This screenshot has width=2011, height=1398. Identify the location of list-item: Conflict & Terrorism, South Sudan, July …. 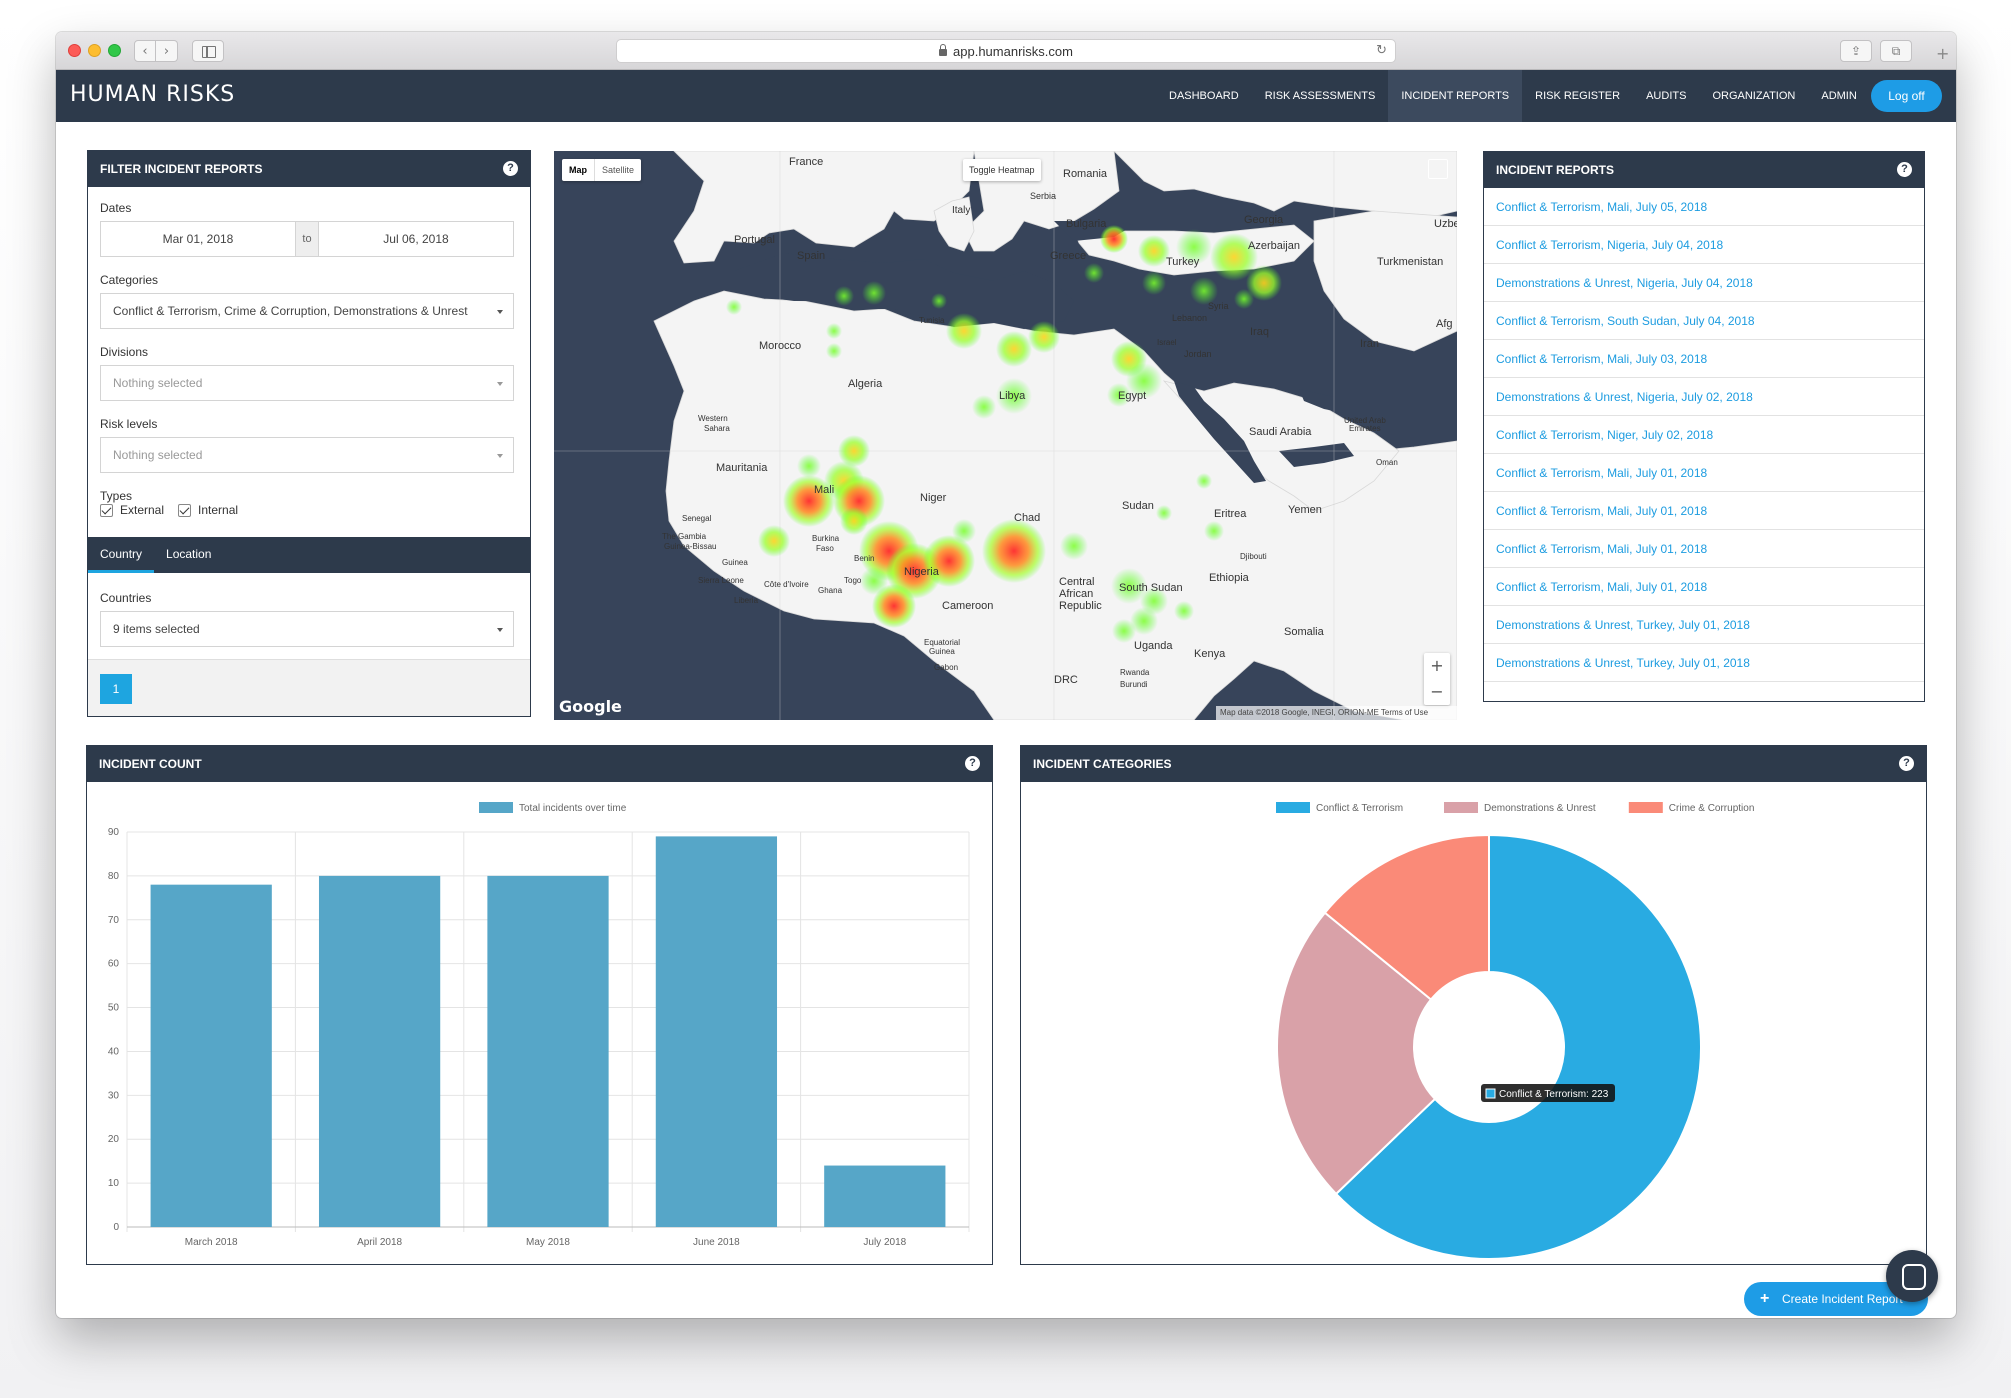
(1704, 321).